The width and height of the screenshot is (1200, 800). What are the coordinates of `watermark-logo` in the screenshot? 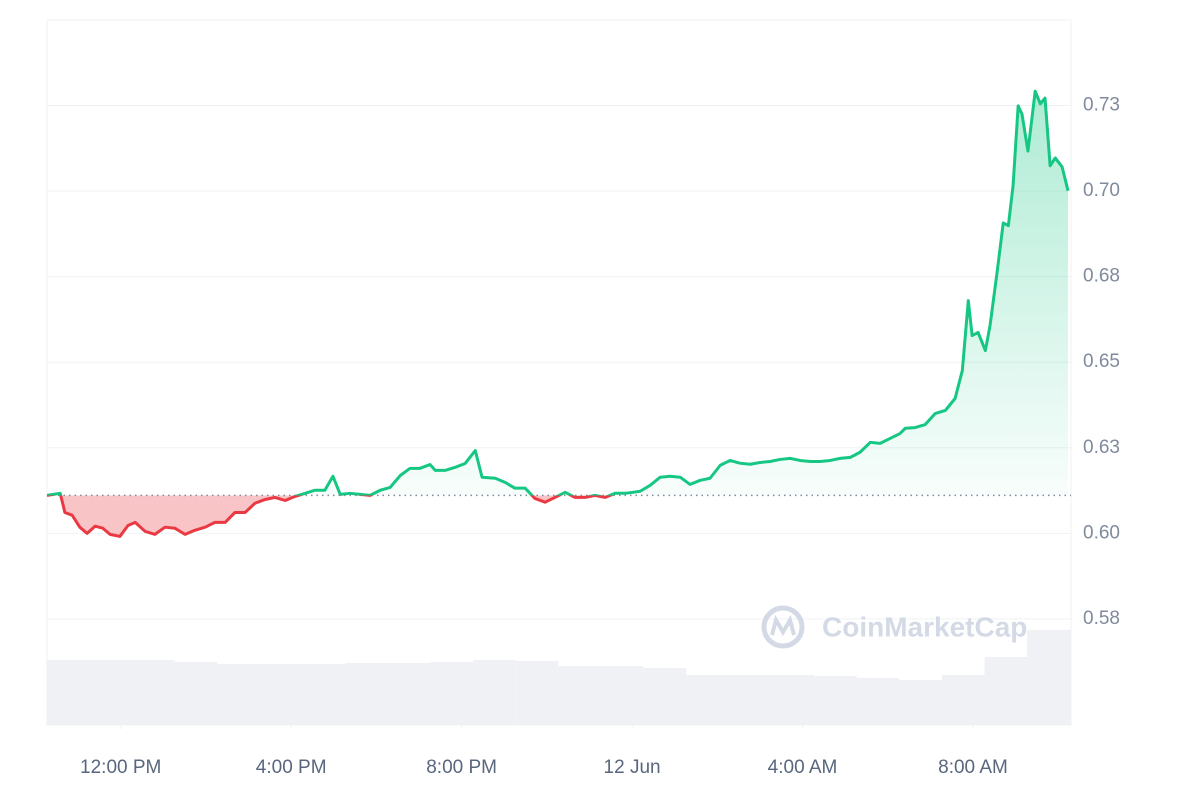 It's located at (783, 627).